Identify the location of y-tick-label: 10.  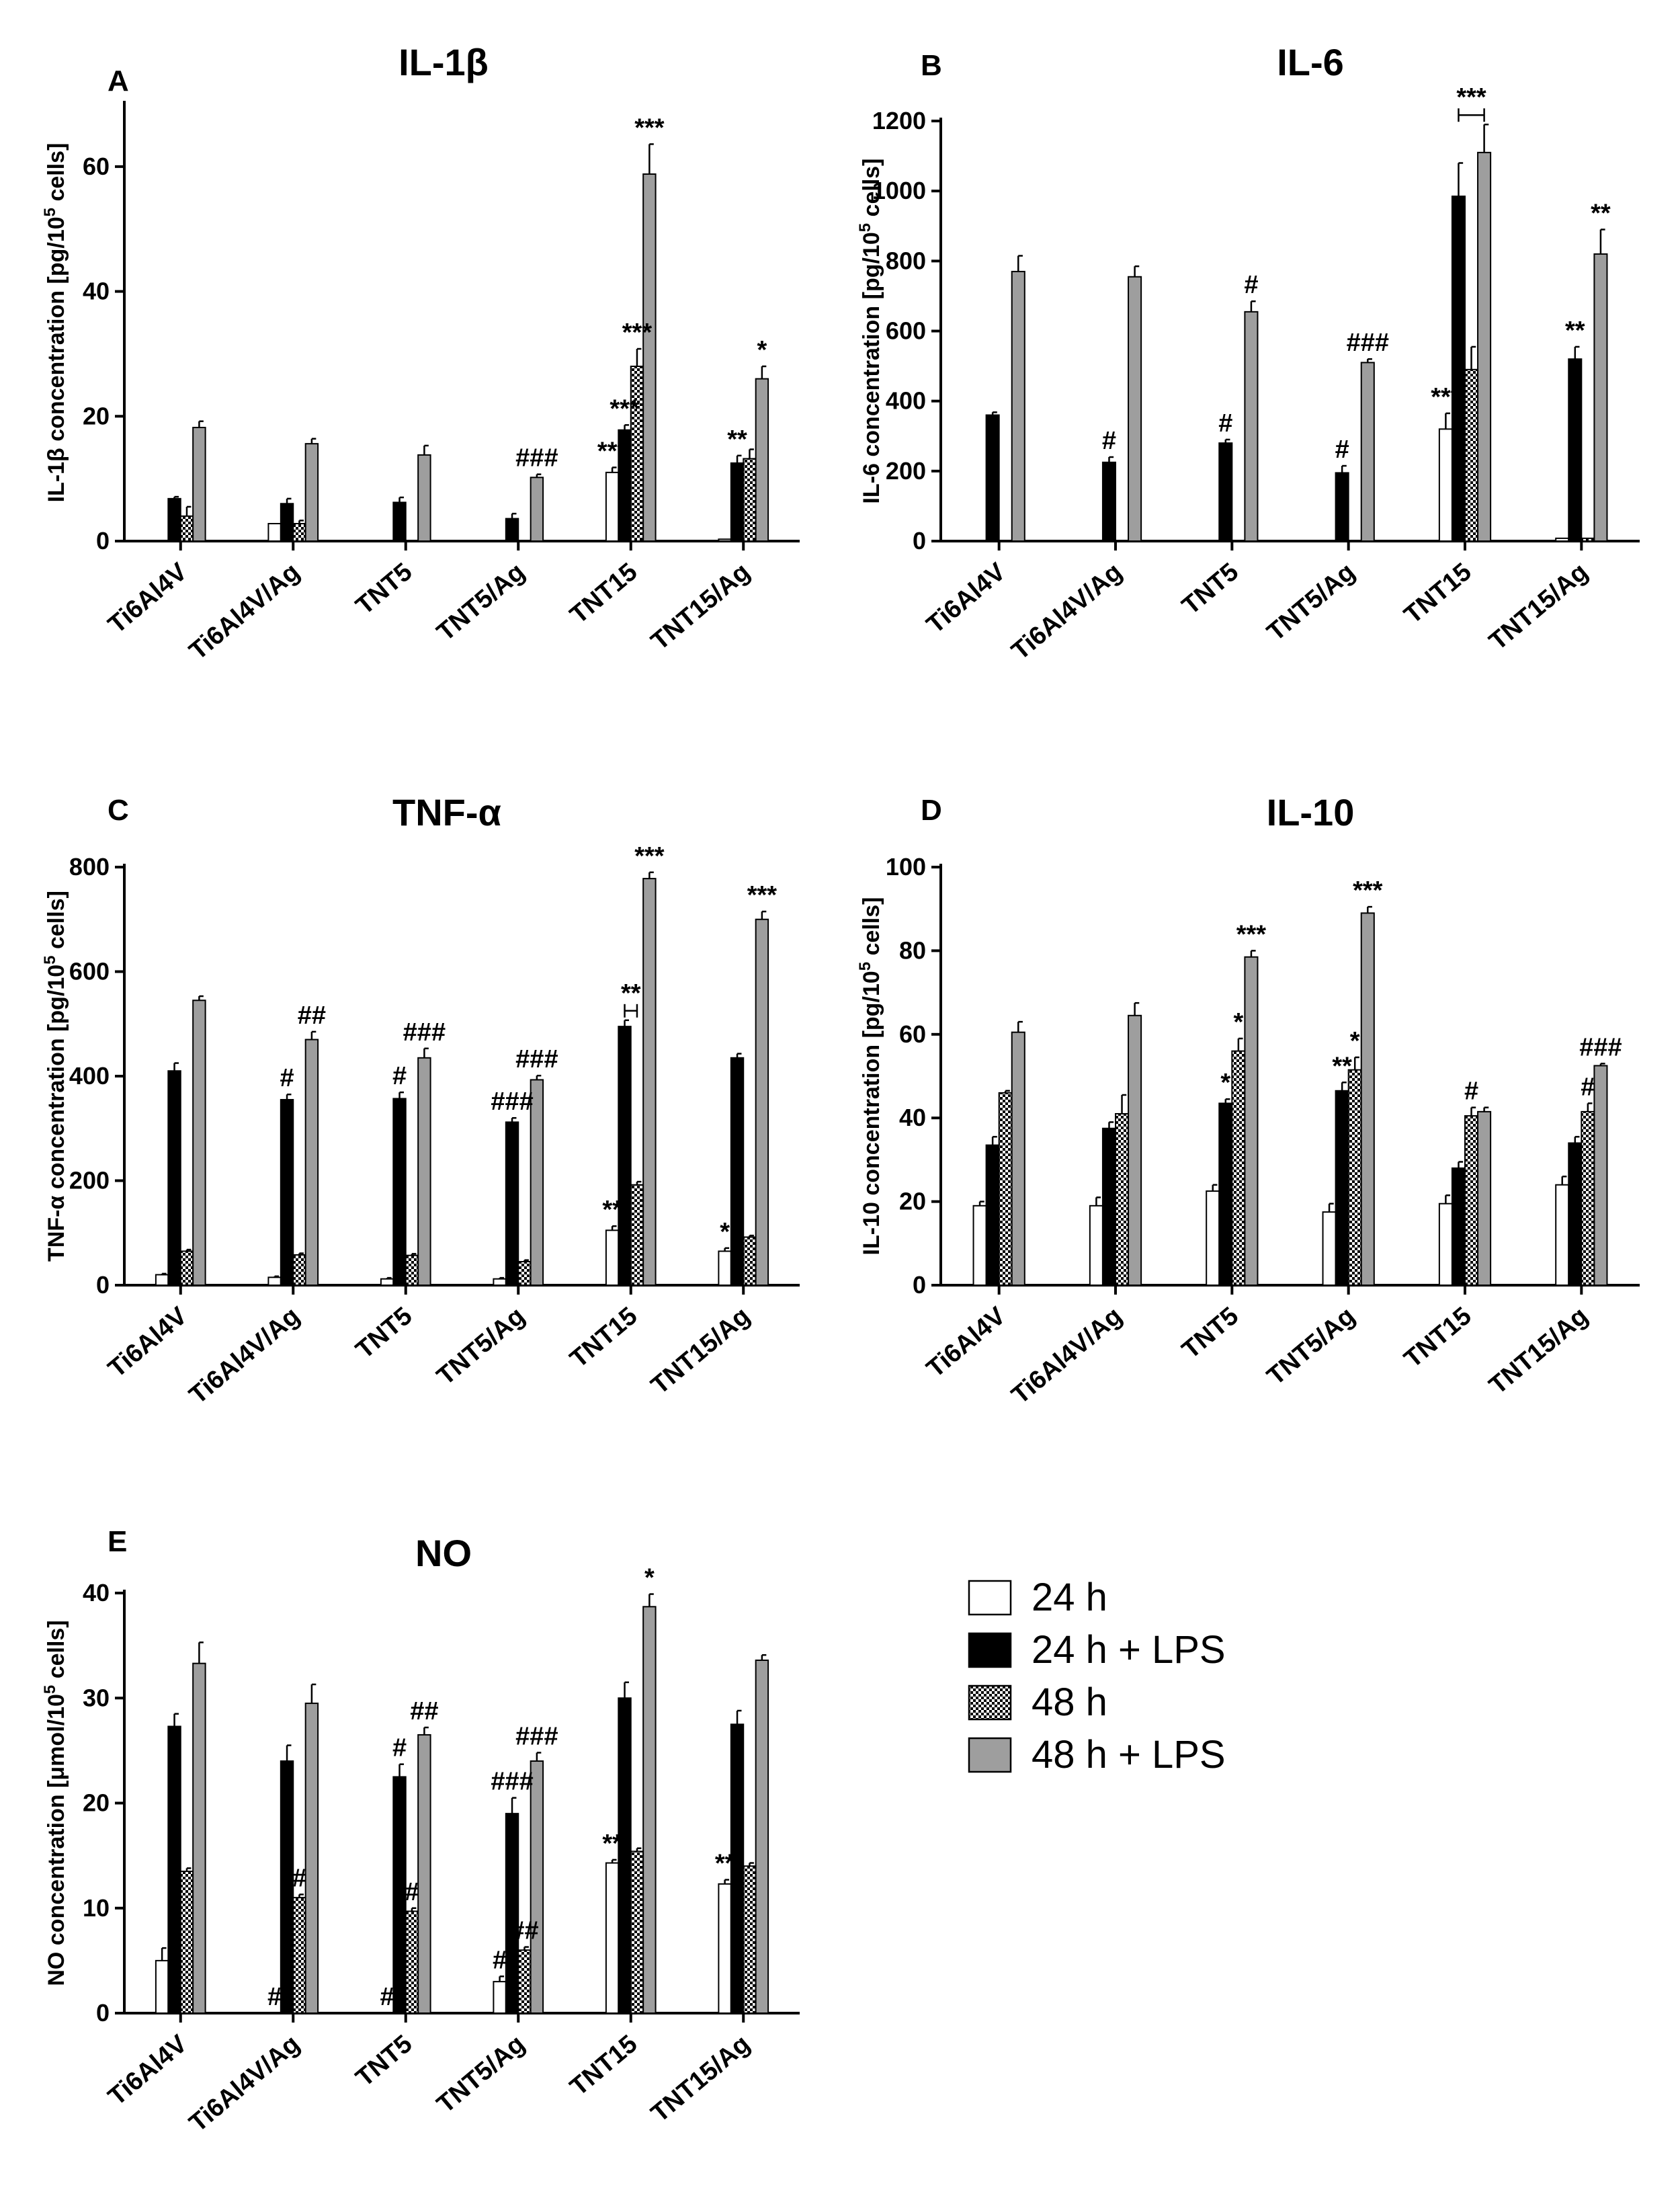
(97, 1908).